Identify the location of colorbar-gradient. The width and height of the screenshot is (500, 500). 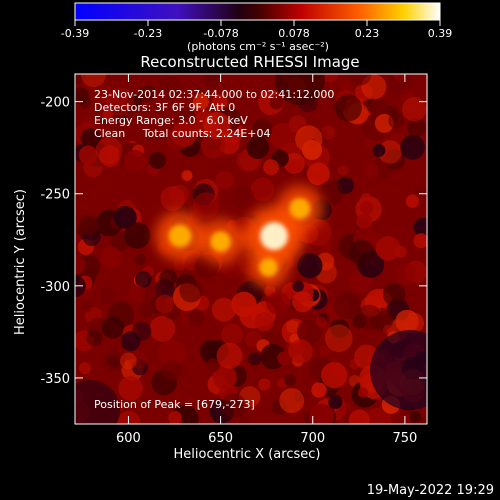
(257, 11).